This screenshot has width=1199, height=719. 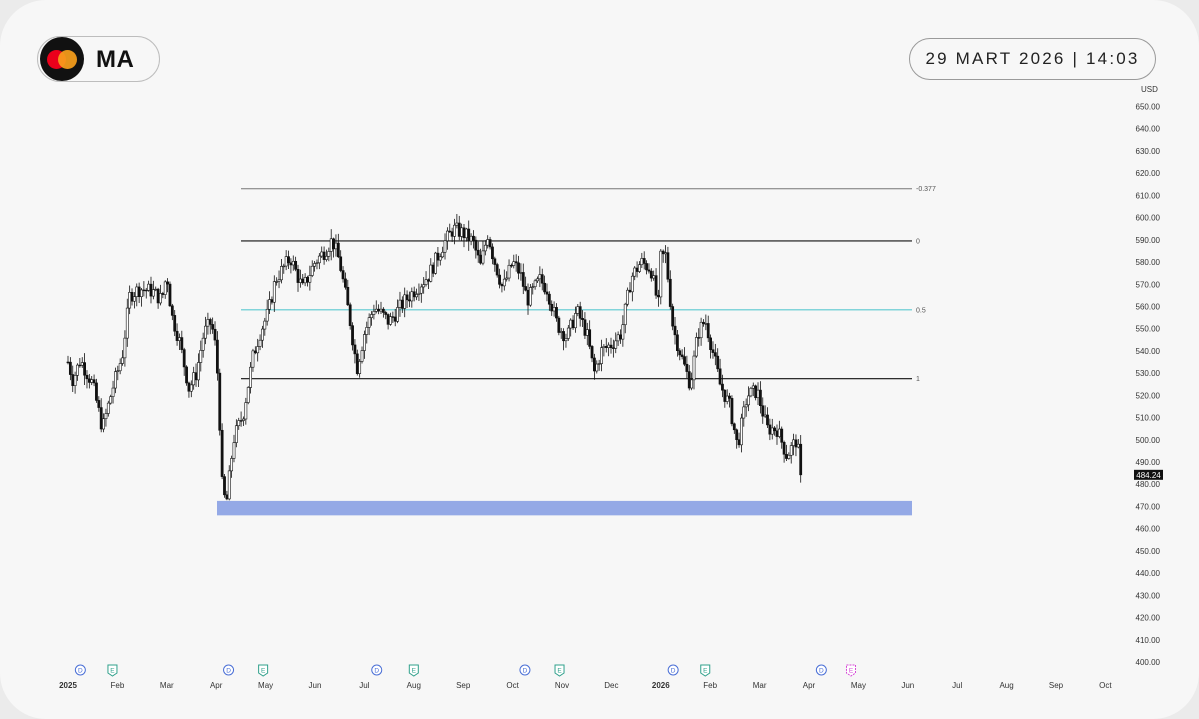 What do you see at coordinates (1148, 529) in the screenshot?
I see `y-tick-label: 460.00` at bounding box center [1148, 529].